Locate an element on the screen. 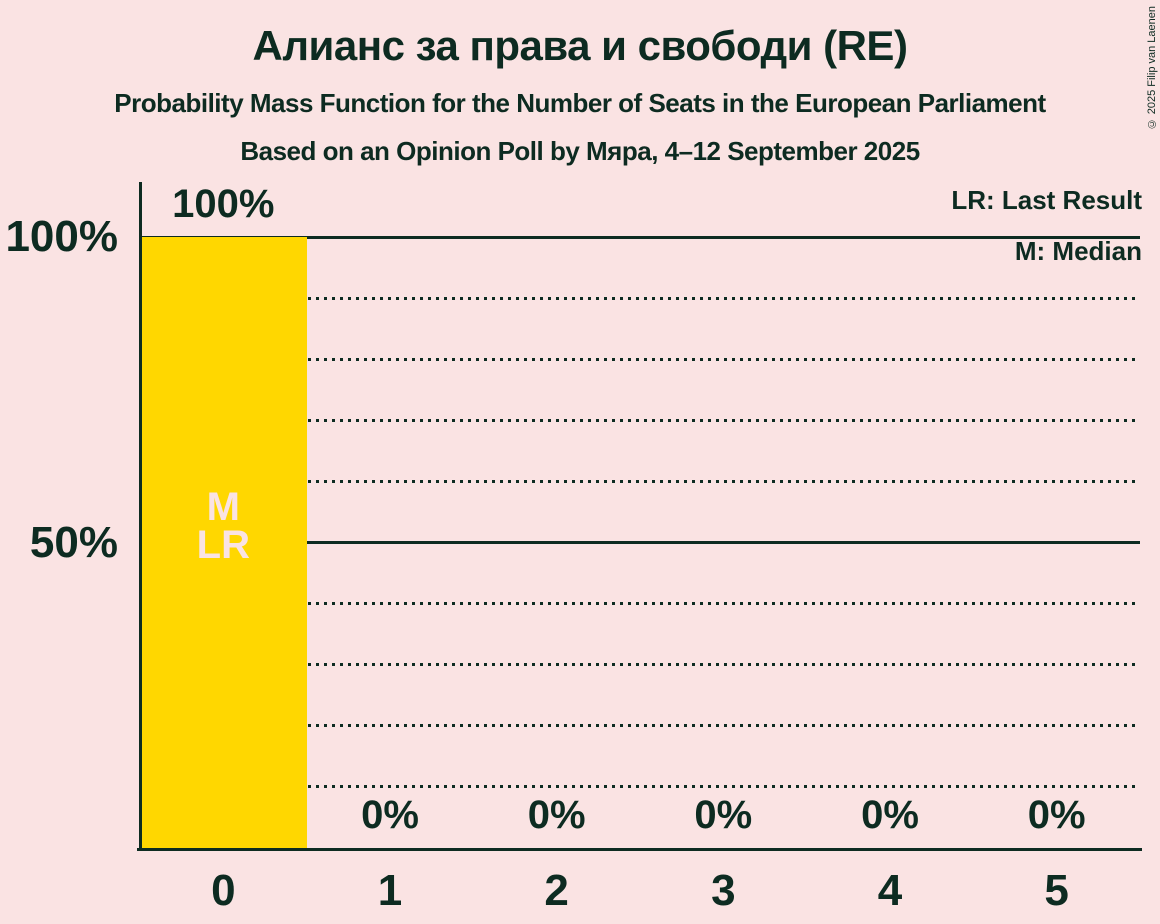 The height and width of the screenshot is (924, 1160). x-axis-label-2: 2 is located at coordinates (556, 890).